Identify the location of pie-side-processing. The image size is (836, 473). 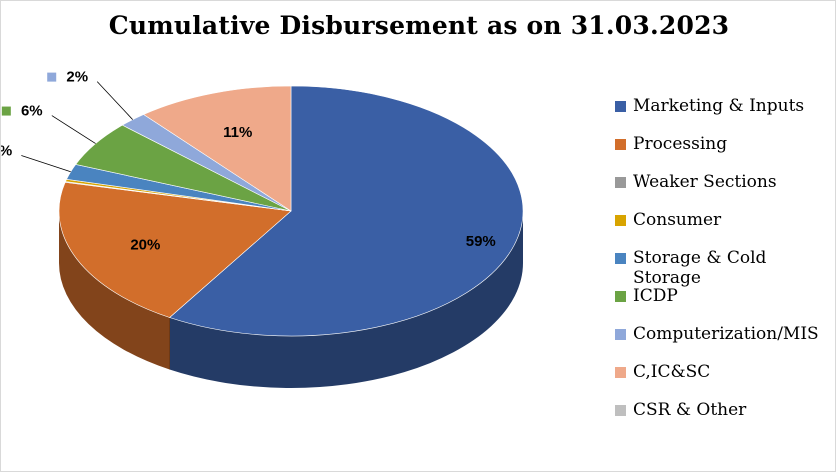
(114, 290).